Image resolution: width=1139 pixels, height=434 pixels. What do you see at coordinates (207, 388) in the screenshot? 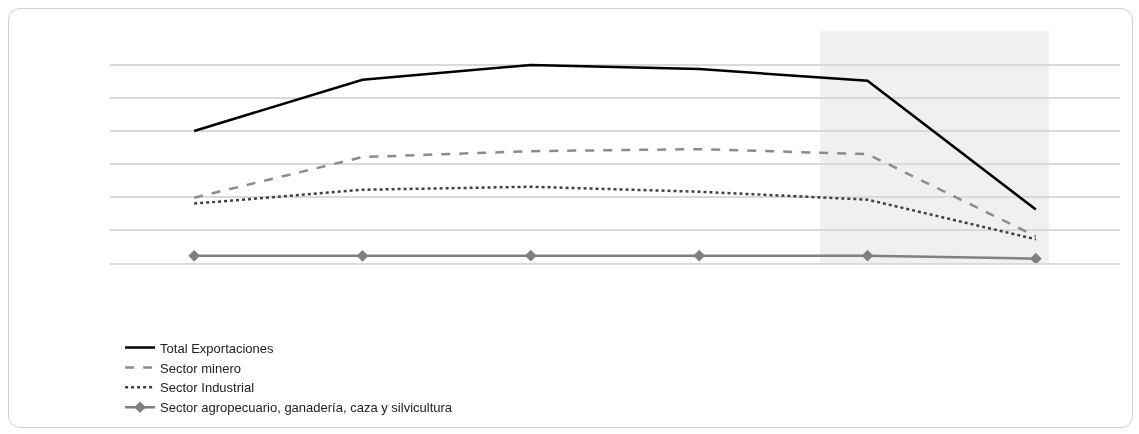
I see `legend-label: Sector Industrial` at bounding box center [207, 388].